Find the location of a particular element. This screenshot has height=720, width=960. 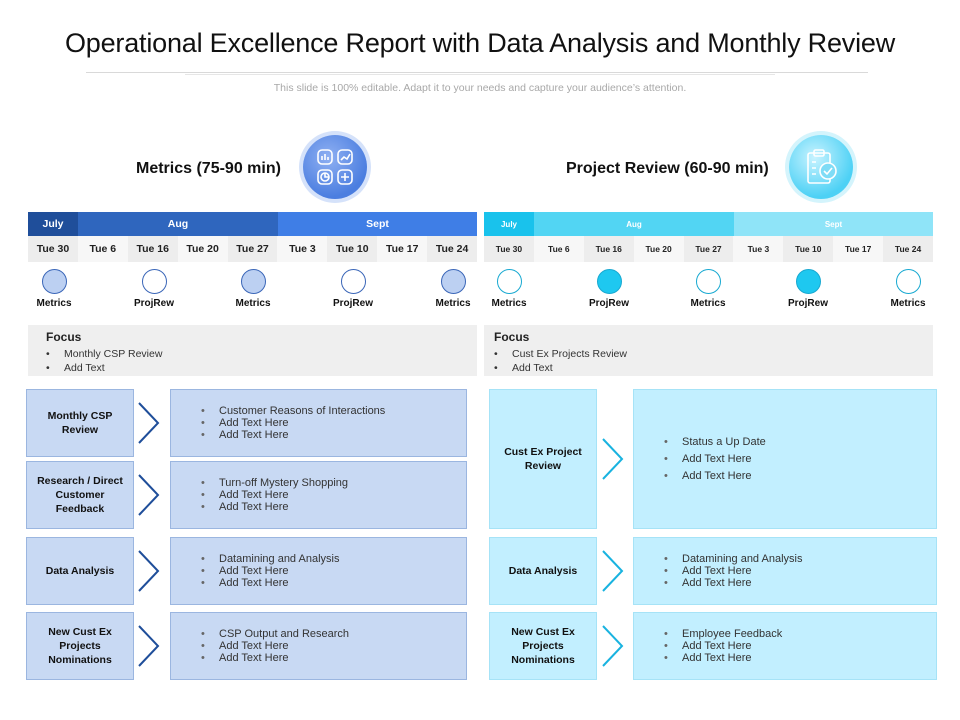

metrics-focus-box: Focus Monthly CSP Review Add Text is located at coordinates (252, 350).